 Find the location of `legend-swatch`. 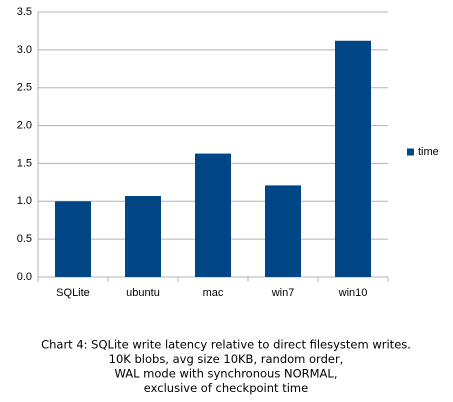

legend-swatch is located at coordinates (410, 152).